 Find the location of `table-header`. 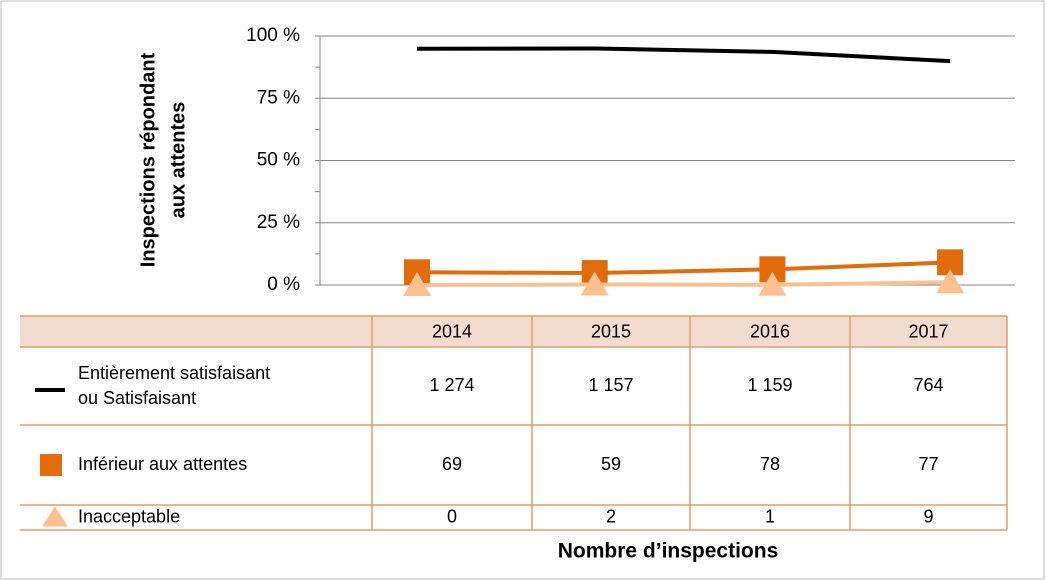

table-header is located at coordinates (513, 331).